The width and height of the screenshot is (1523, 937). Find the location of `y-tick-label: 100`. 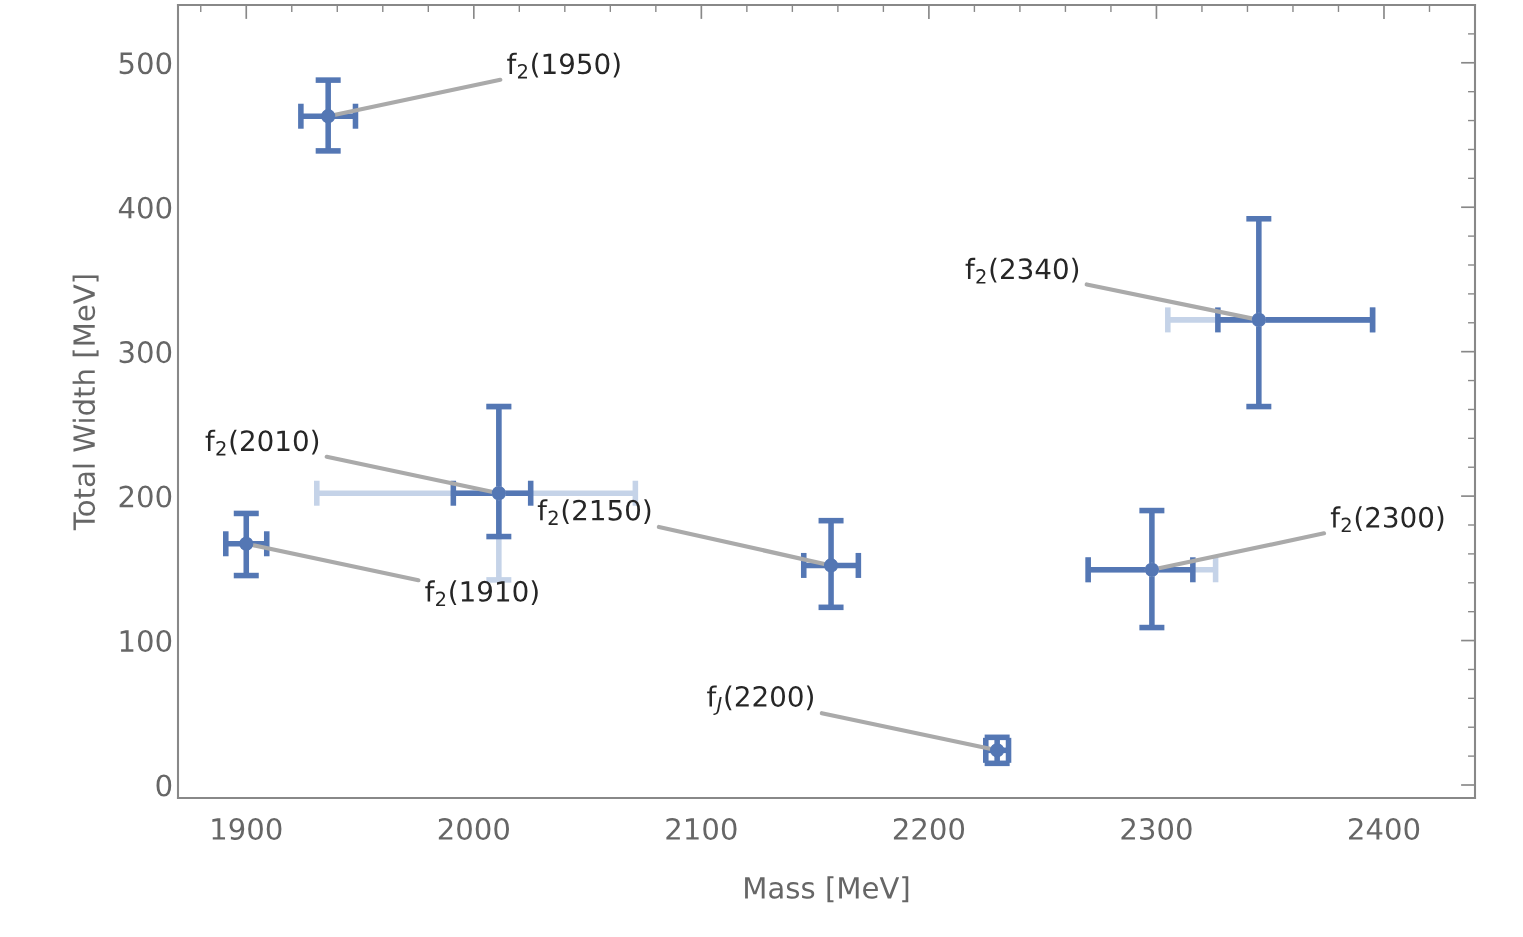

y-tick-label: 100 is located at coordinates (146, 641).